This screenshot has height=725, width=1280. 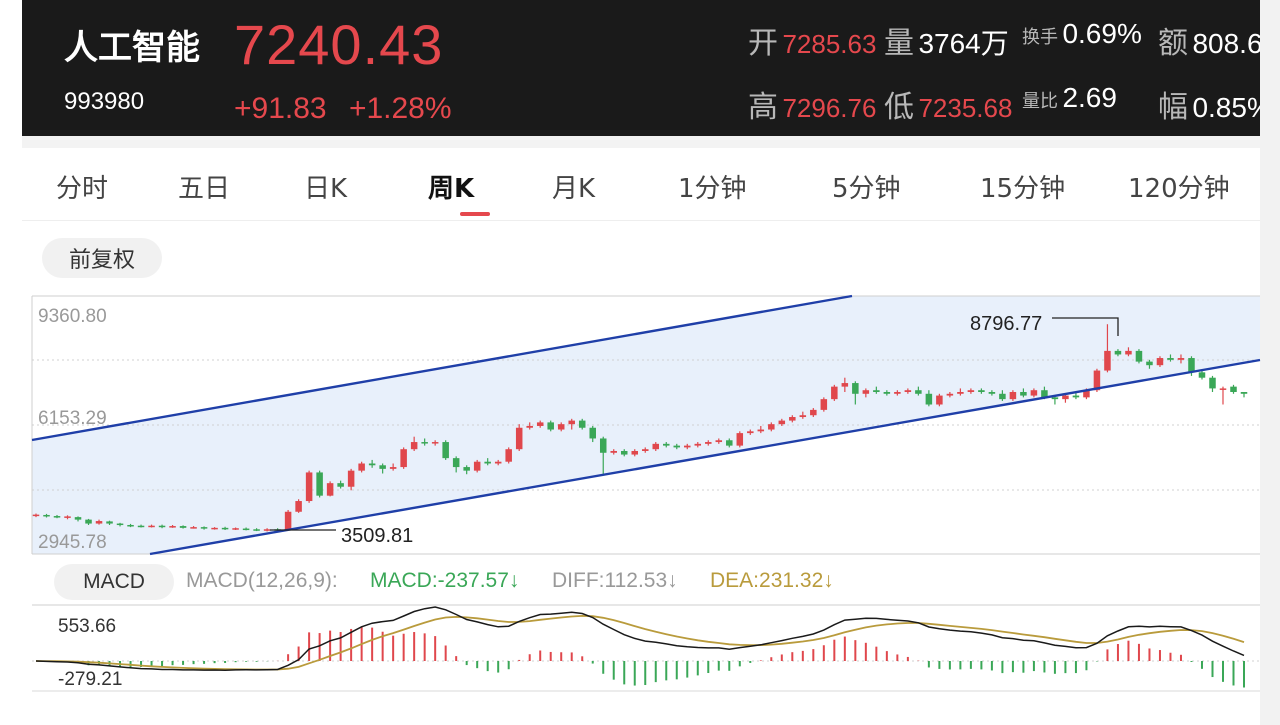 What do you see at coordinates (102, 258) in the screenshot?
I see `forward-adjust-button: 前复权` at bounding box center [102, 258].